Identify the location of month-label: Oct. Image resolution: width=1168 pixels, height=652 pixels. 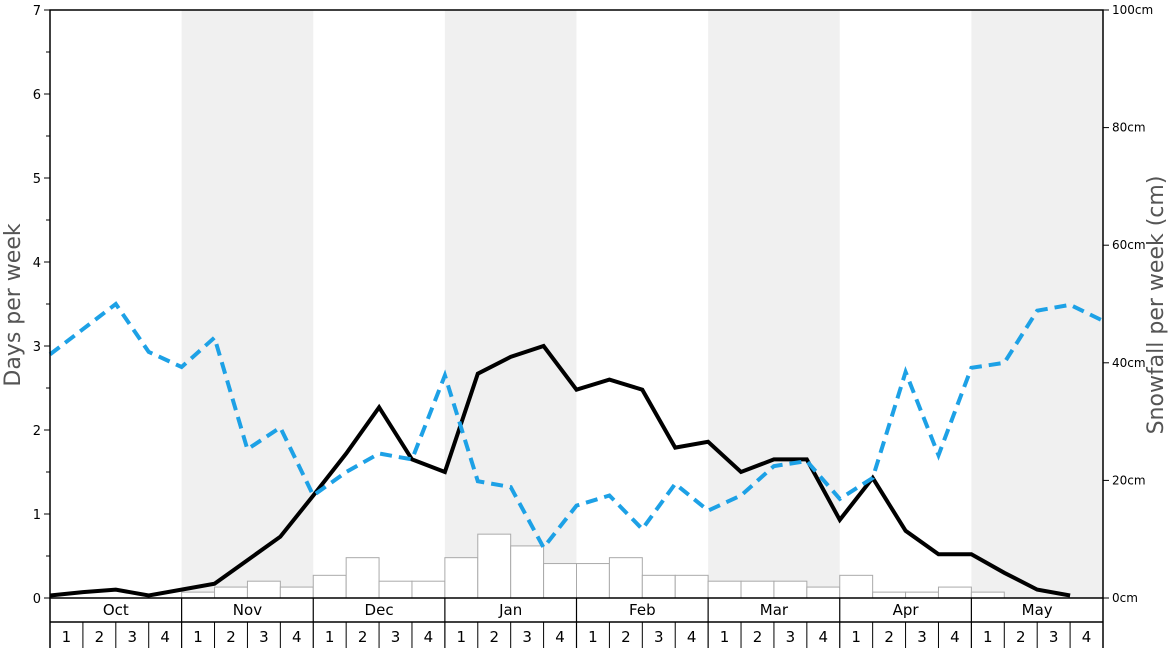
(116, 610).